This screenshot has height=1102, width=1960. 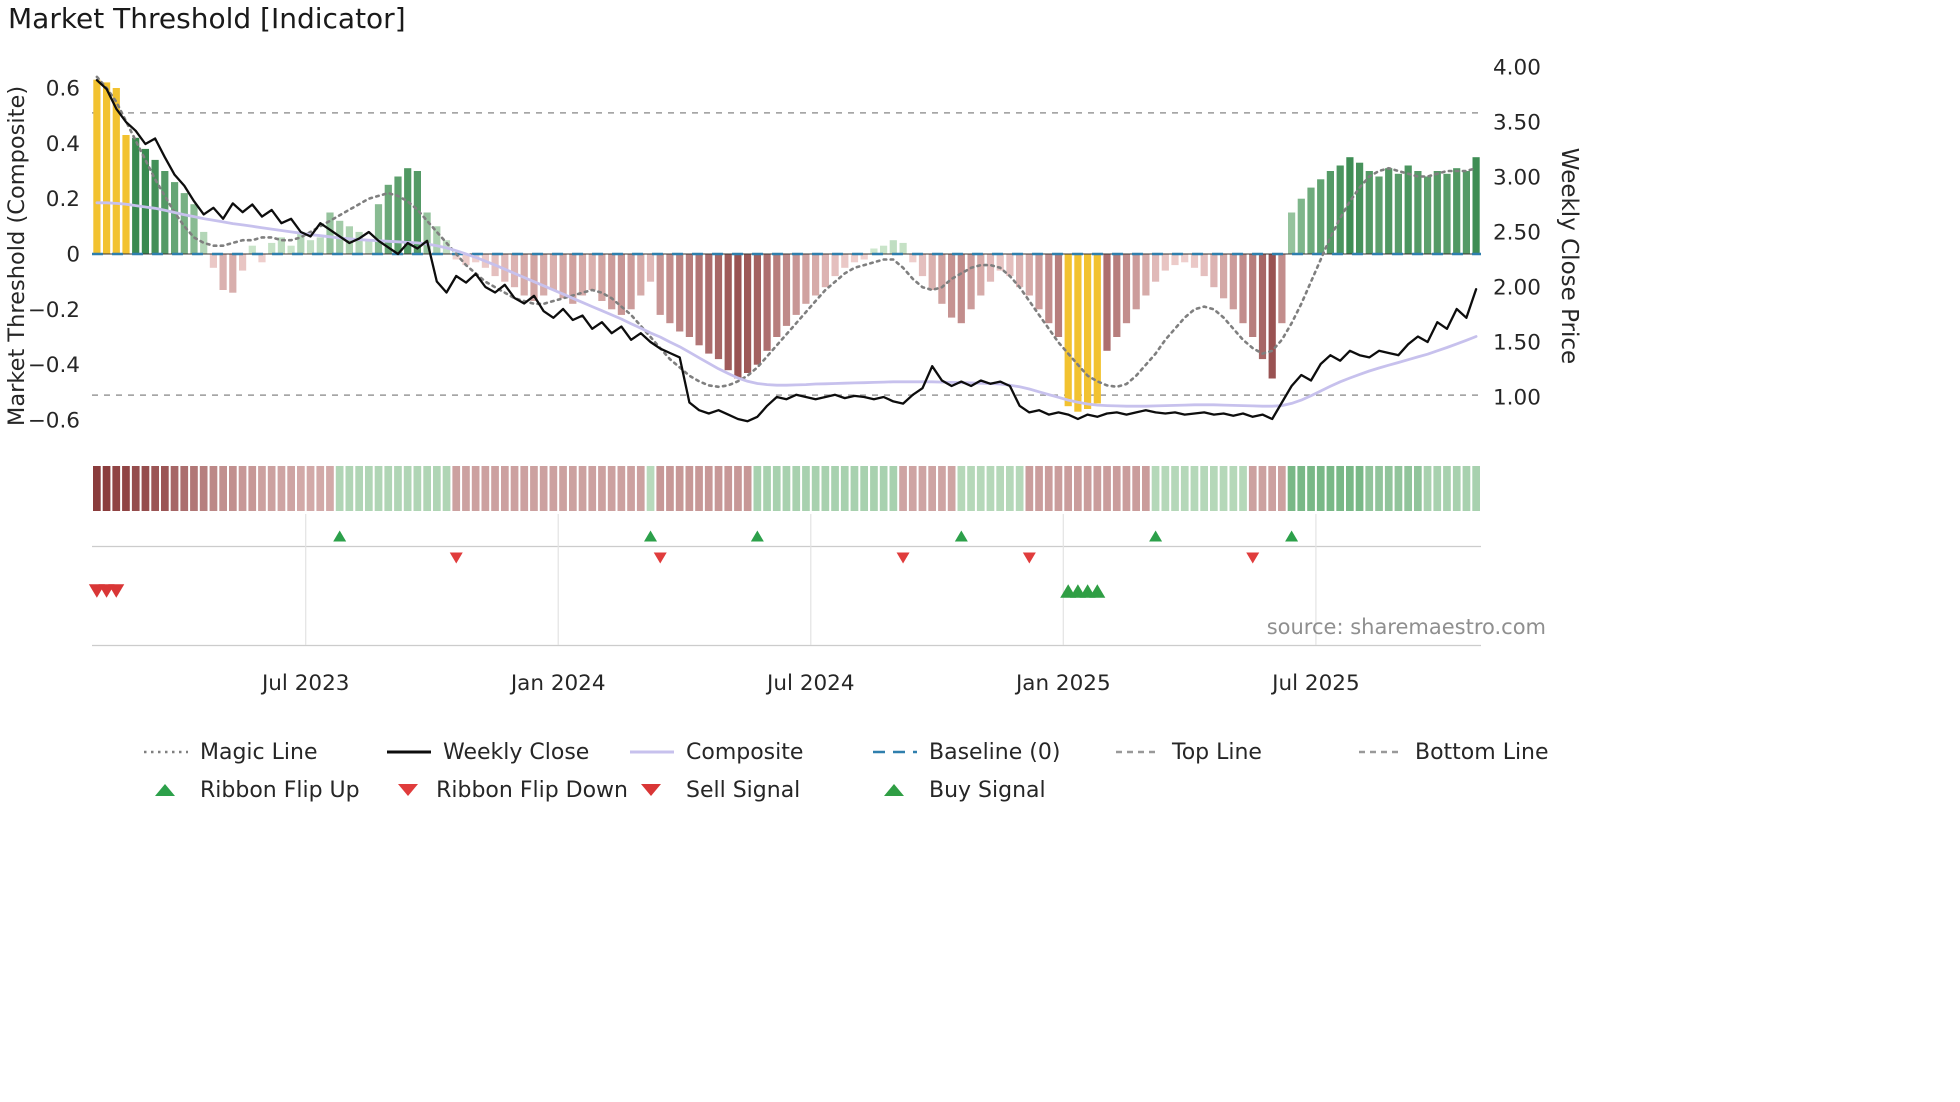 I want to click on legend-label-buy-signal: Buy Signal, so click(x=987, y=790).